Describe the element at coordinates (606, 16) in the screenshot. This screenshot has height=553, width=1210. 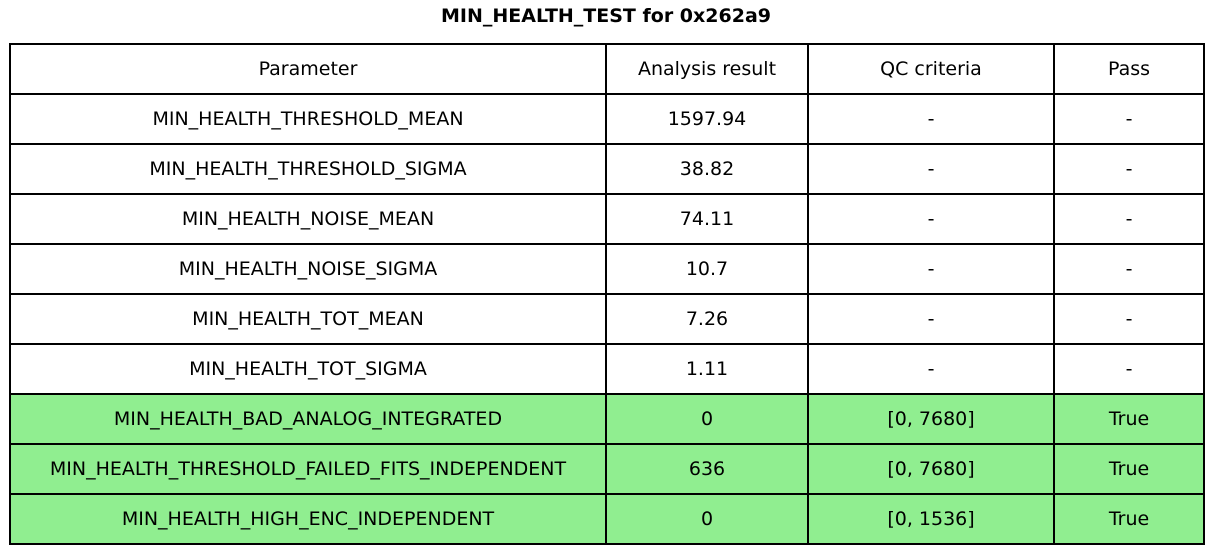
I see `figure-title: MIN_HEALTH_TEST for 0x262a9` at that location.